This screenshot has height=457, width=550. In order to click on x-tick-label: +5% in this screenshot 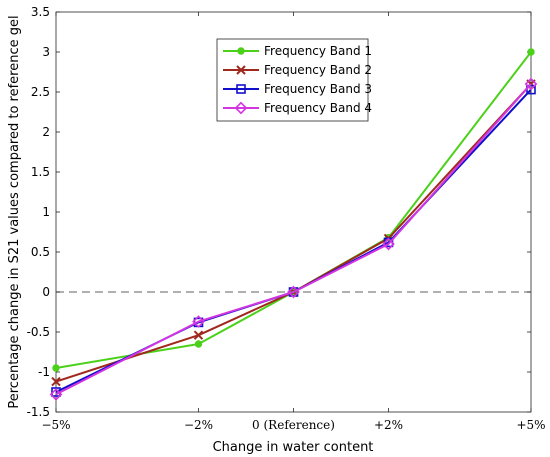, I will do `click(530, 425)`.